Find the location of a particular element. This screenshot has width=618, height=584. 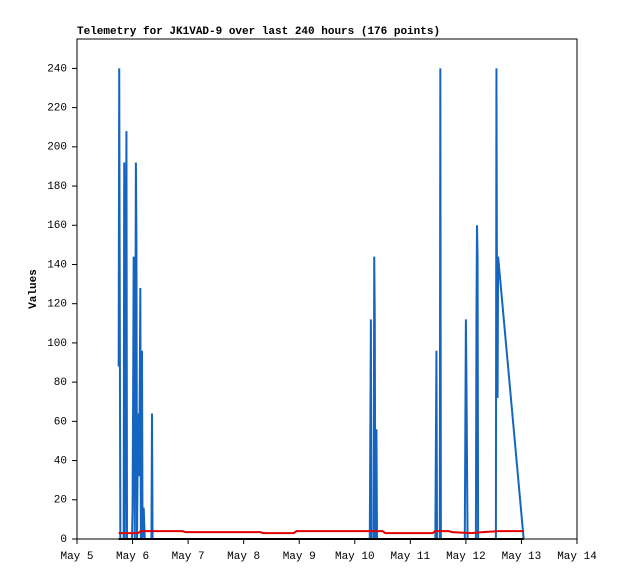

y-tick-label: 240 is located at coordinates (57, 69).